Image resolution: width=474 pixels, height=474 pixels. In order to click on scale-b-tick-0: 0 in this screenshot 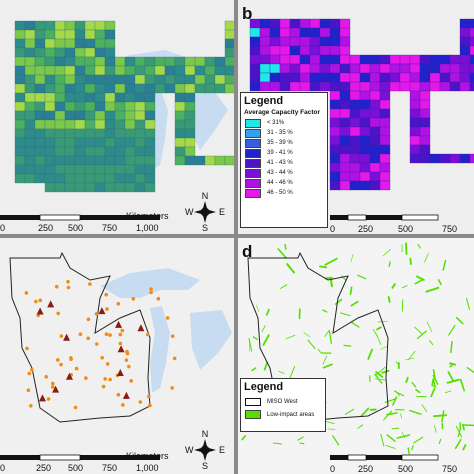, I will do `click(332, 229)`.